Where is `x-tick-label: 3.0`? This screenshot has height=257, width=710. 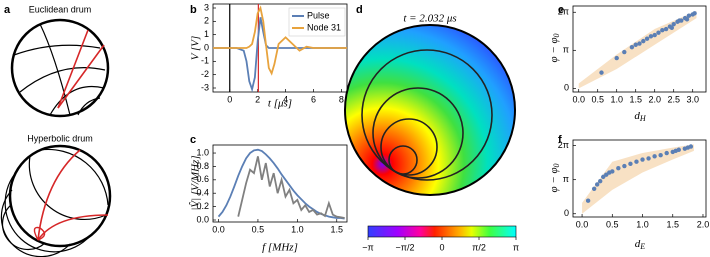 x-tick-label: 3.0 is located at coordinates (692, 99).